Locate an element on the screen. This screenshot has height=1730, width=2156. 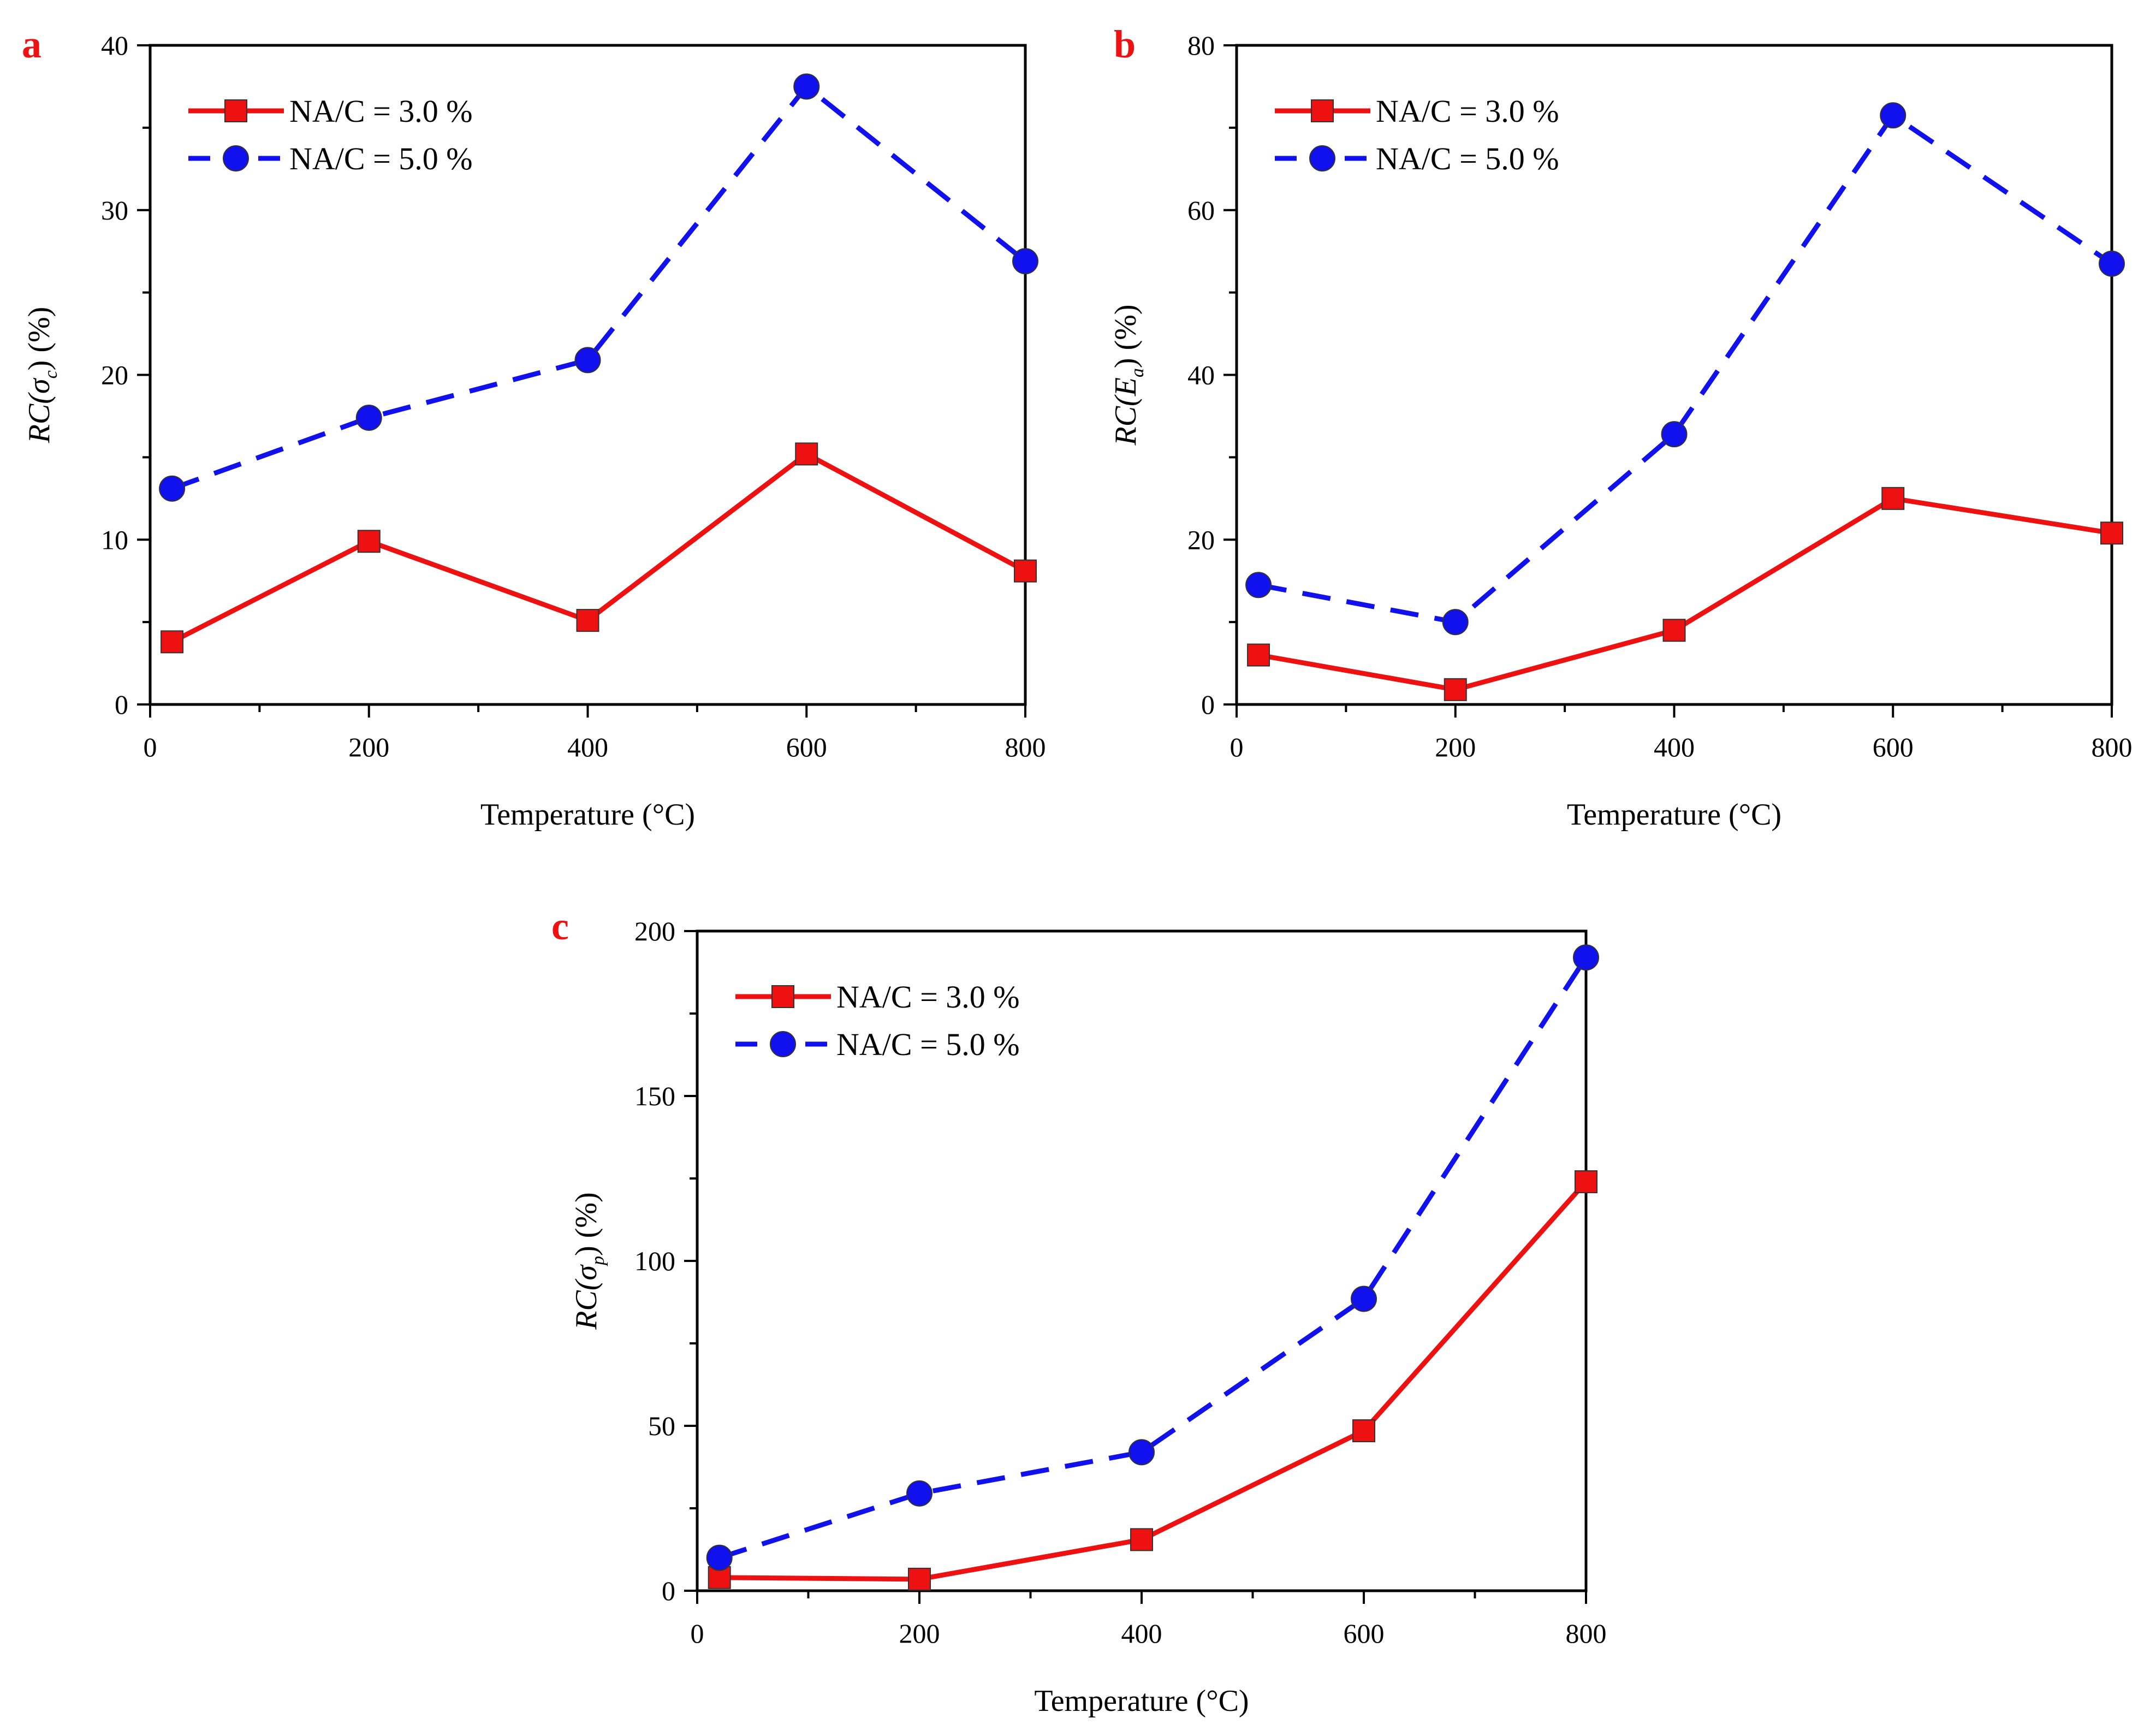
panel-letter: a is located at coordinates (31, 44).